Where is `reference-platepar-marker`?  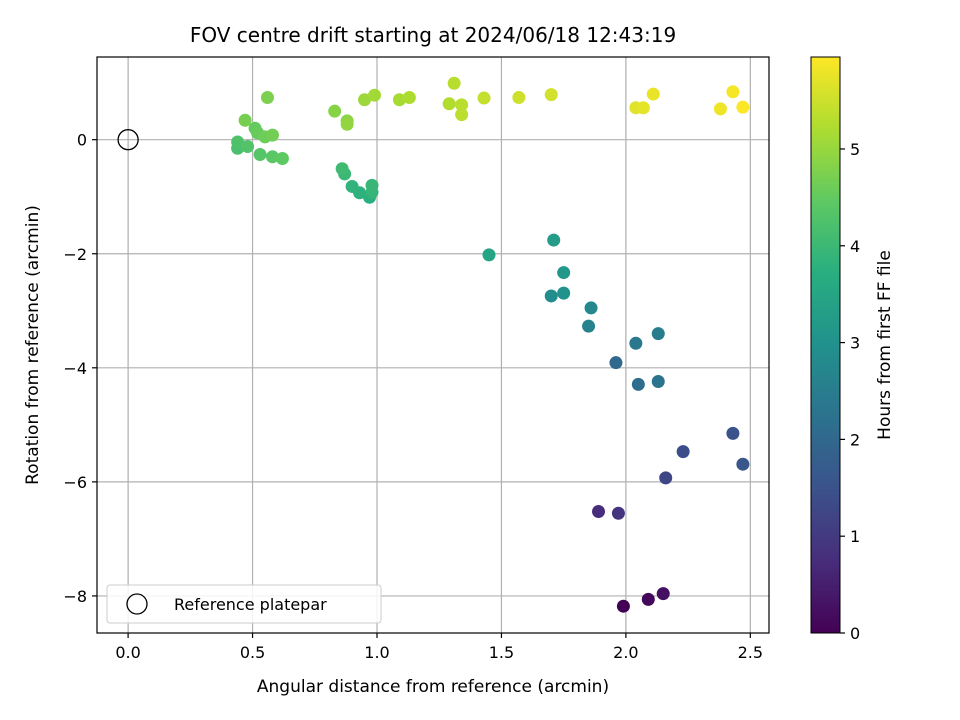 reference-platepar-marker is located at coordinates (128, 140).